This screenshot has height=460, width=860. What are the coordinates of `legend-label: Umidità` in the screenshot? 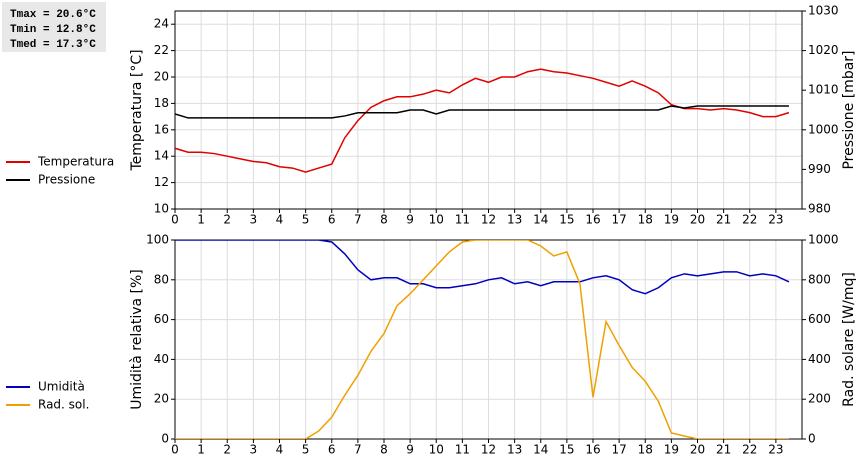 It's located at (61, 387).